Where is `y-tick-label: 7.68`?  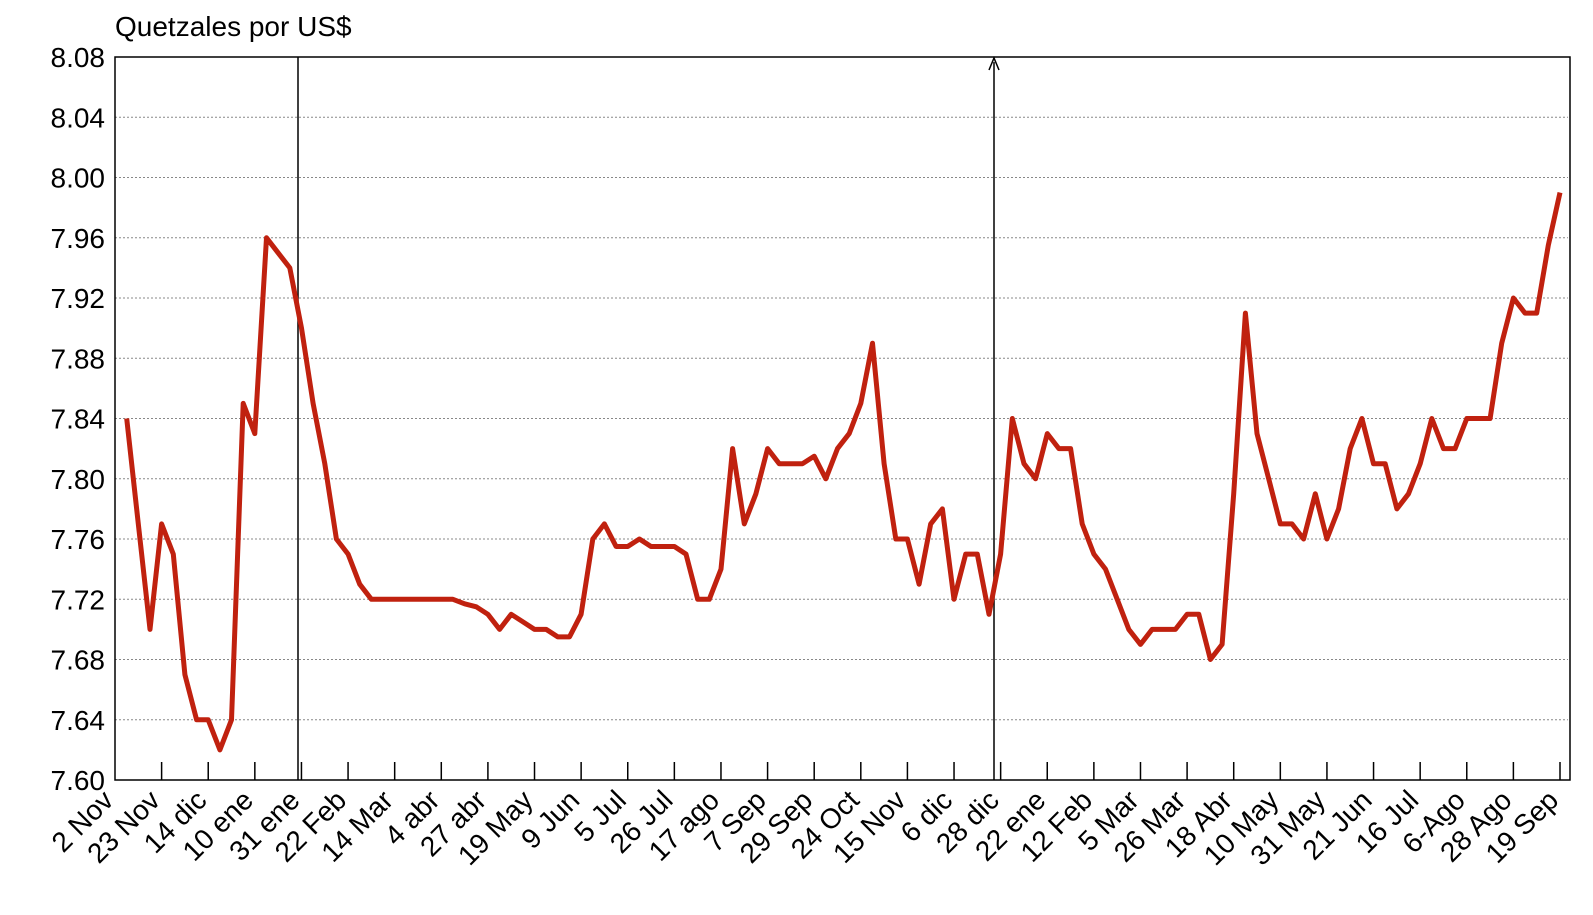
y-tick-label: 7.68 is located at coordinates (78, 660).